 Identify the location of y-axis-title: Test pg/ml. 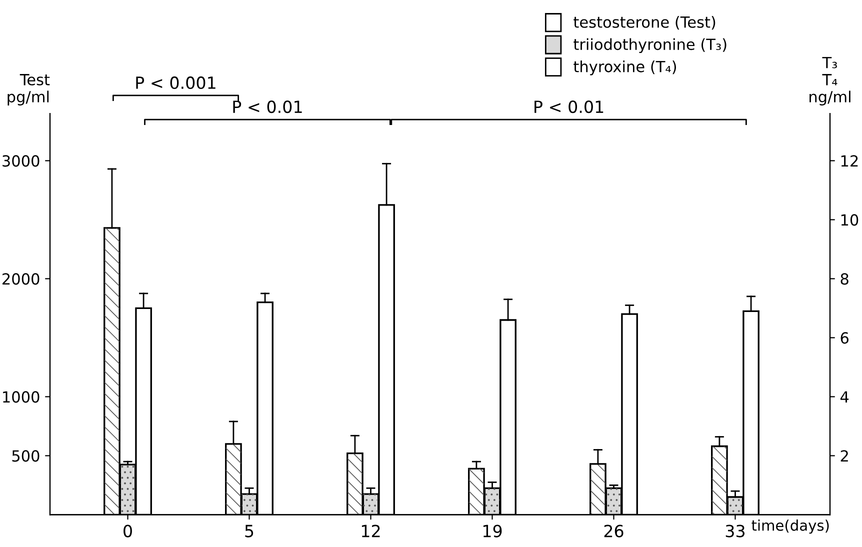
(29, 90).